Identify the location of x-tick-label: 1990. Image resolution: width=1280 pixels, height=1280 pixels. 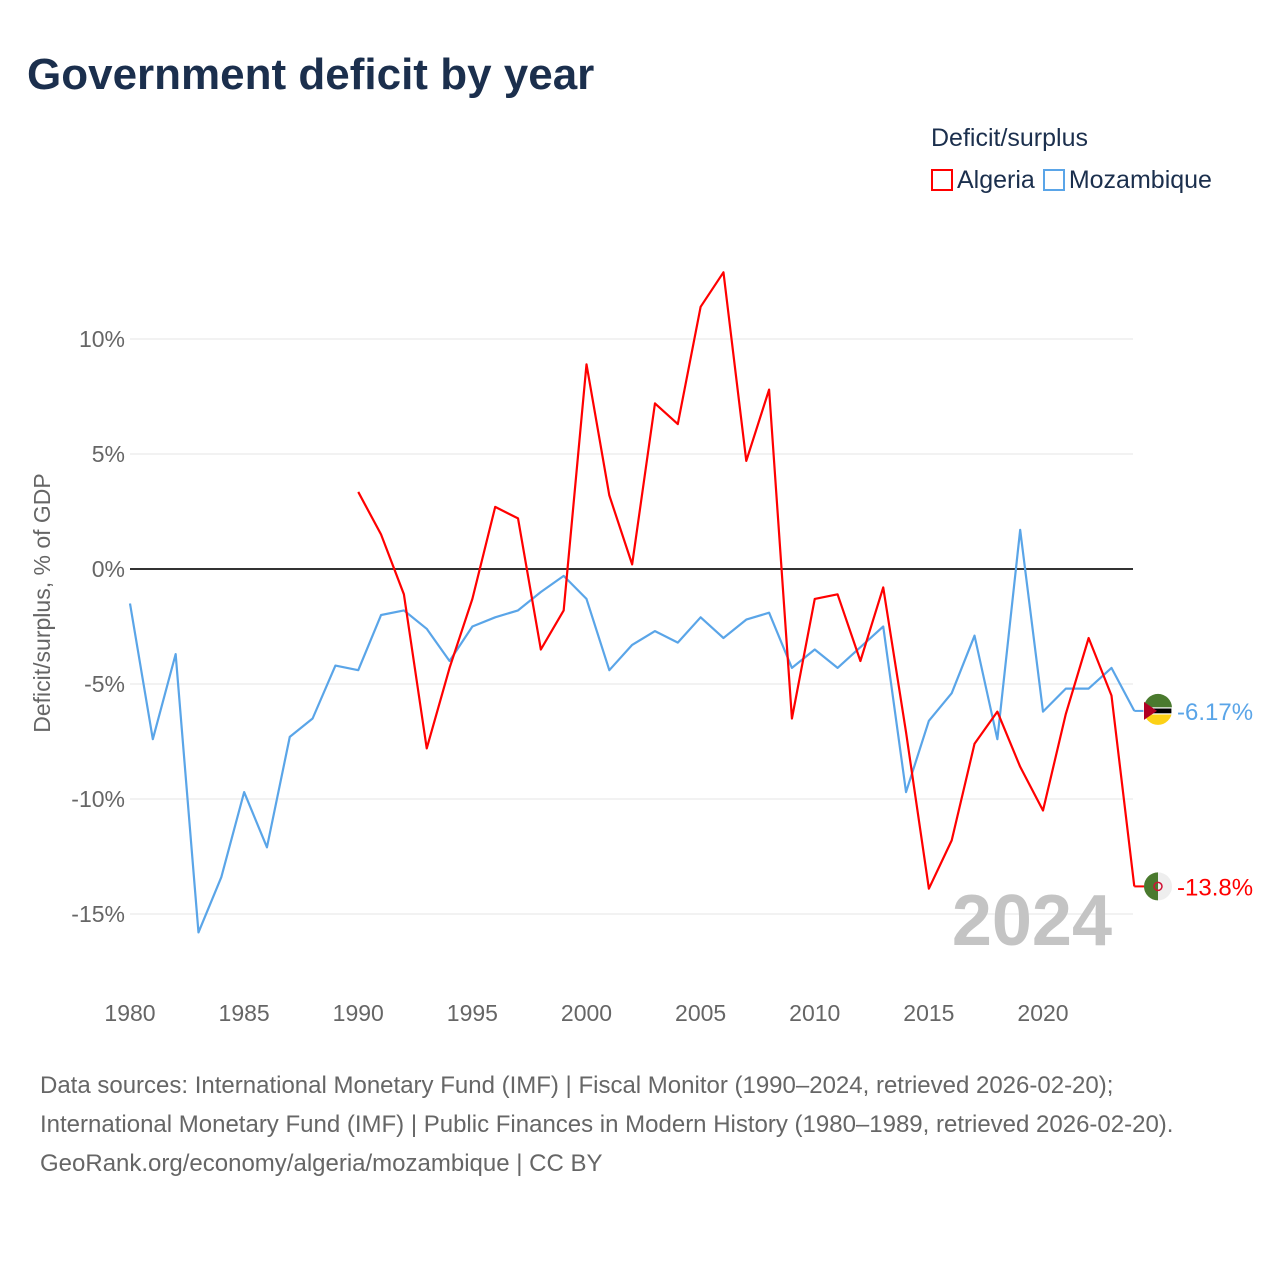
(358, 1013).